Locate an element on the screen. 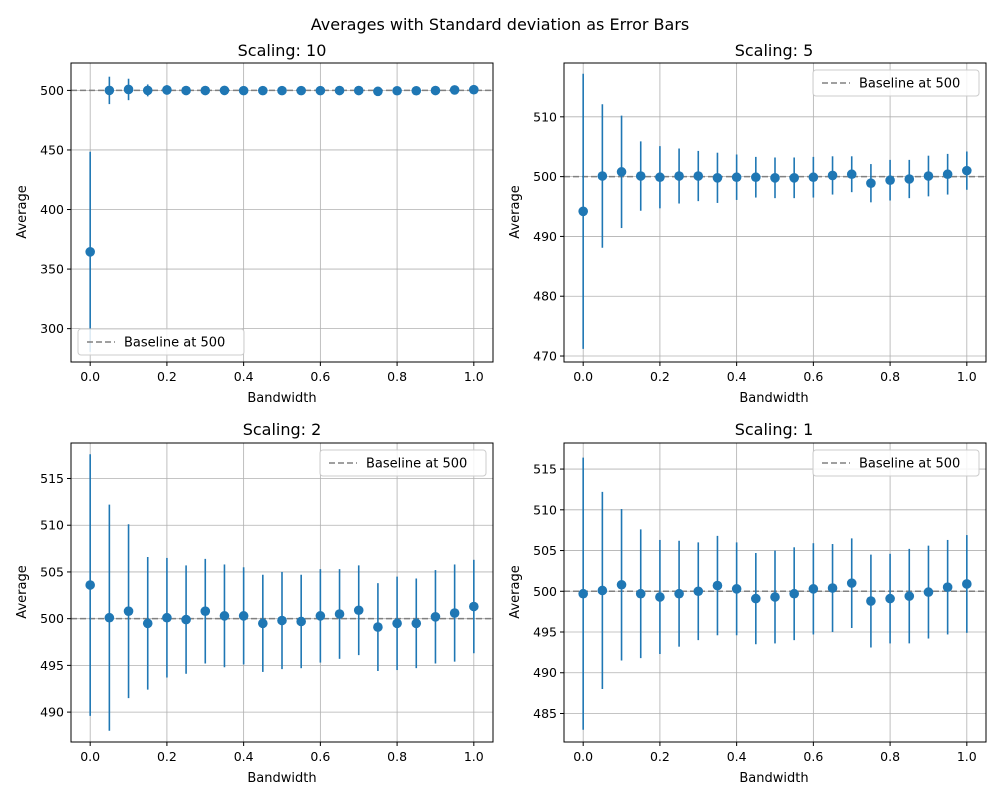 The width and height of the screenshot is (1000, 800). y-tick-label: 450 is located at coordinates (52, 149).